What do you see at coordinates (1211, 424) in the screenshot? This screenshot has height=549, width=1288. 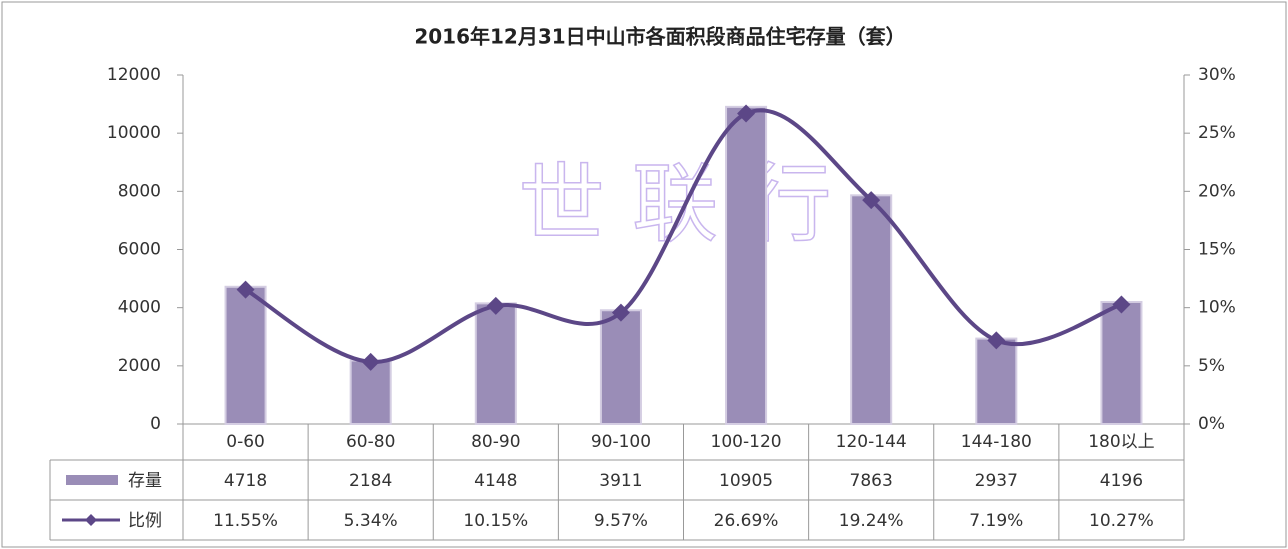 I see `y2-tick-label: 0%` at bounding box center [1211, 424].